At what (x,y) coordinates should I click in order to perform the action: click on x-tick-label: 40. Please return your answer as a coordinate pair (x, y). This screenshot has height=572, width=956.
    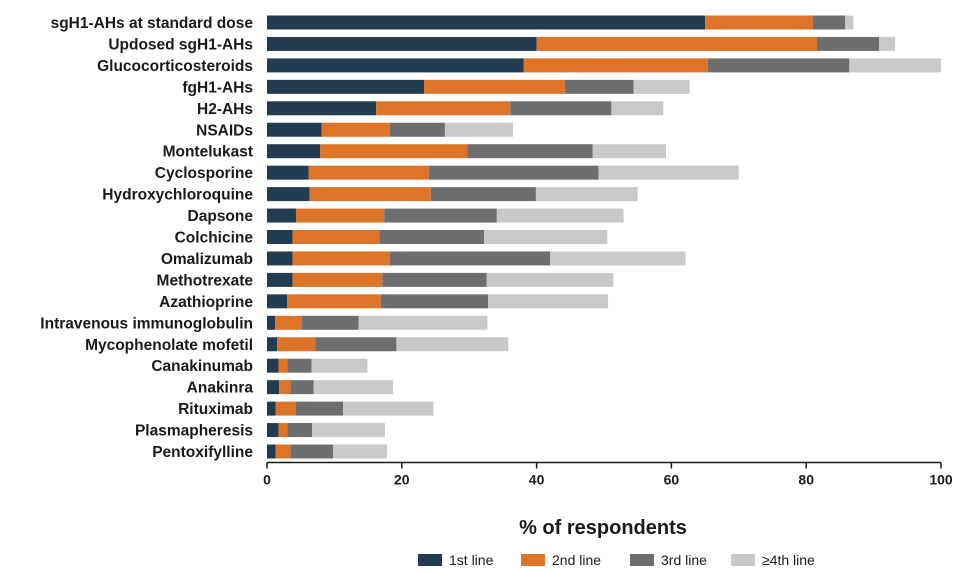
    Looking at the image, I should click on (537, 480).